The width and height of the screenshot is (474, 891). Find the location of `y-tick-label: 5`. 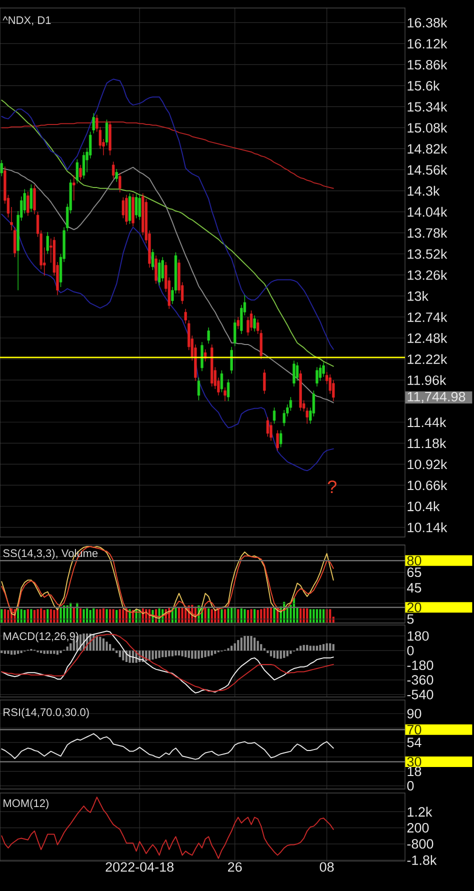

y-tick-label: 5 is located at coordinates (410, 619).